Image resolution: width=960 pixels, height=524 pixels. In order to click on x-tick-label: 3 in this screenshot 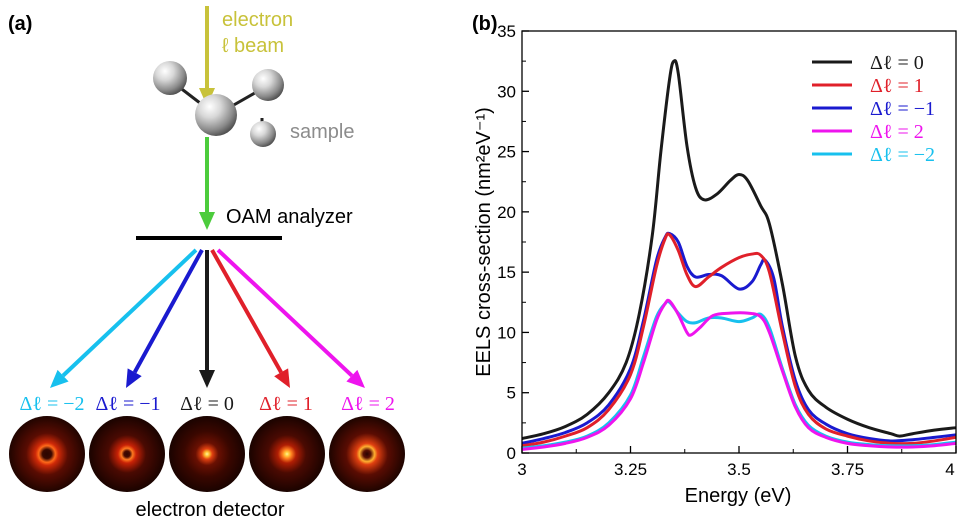, I will do `click(521, 469)`.